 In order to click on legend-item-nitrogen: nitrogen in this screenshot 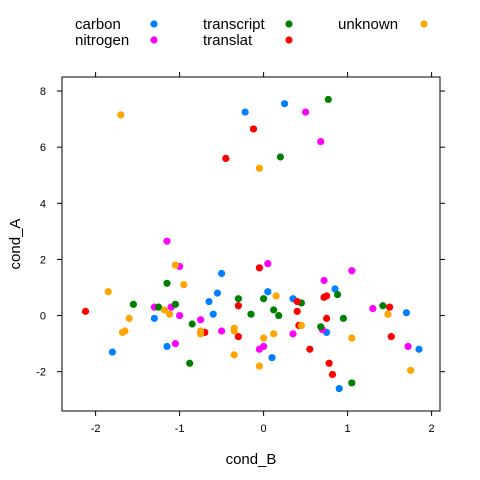, I will do `click(116, 40)`.